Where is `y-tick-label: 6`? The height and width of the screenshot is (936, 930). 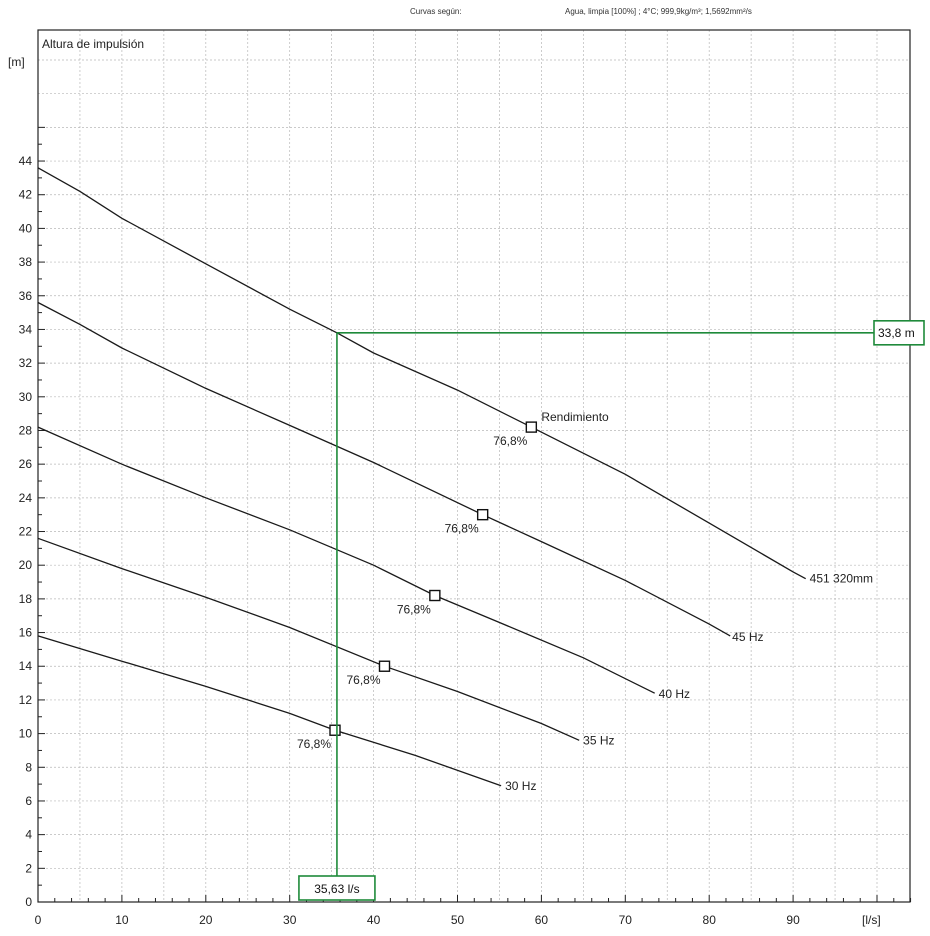
y-tick-label: 6 is located at coordinates (28, 801).